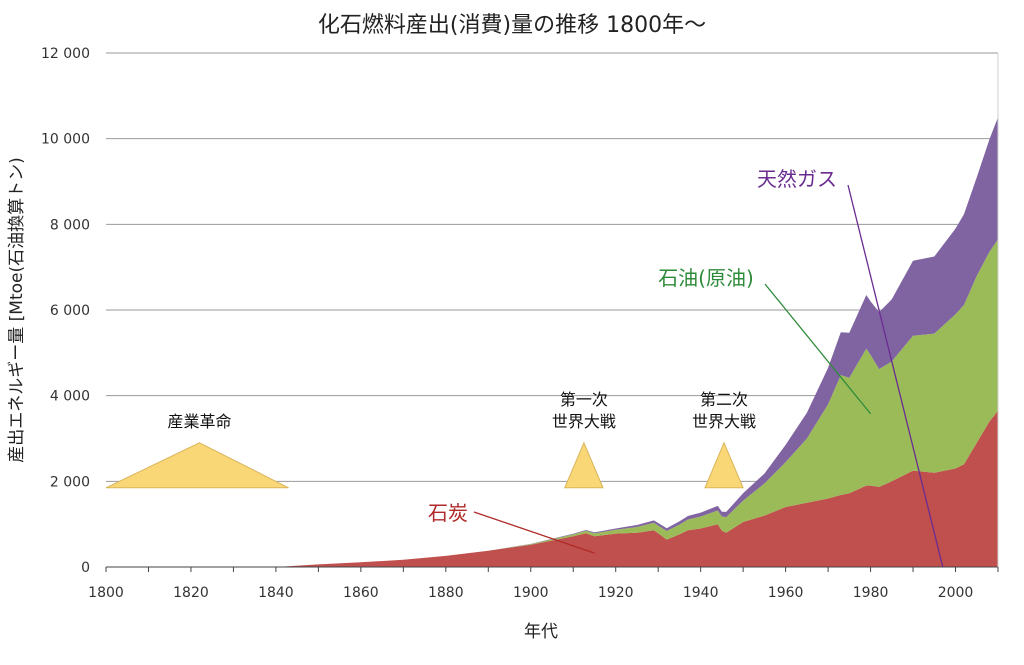 Image resolution: width=1024 pixels, height=665 pixels. Describe the element at coordinates (191, 593) in the screenshot. I see `x-tick-1820: 1820` at that location.